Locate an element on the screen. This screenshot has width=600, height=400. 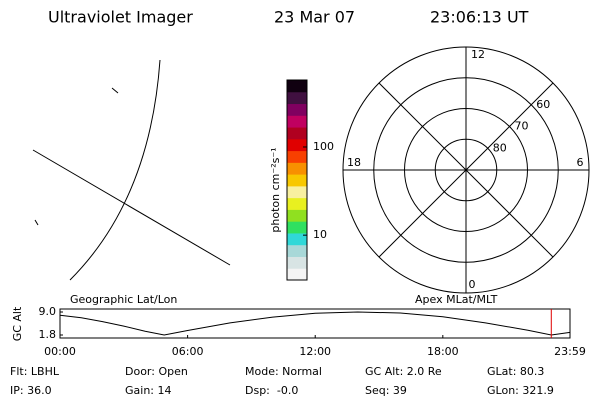
colorbar-label: photon cm⁻²s⁻¹ is located at coordinates (275, 189).